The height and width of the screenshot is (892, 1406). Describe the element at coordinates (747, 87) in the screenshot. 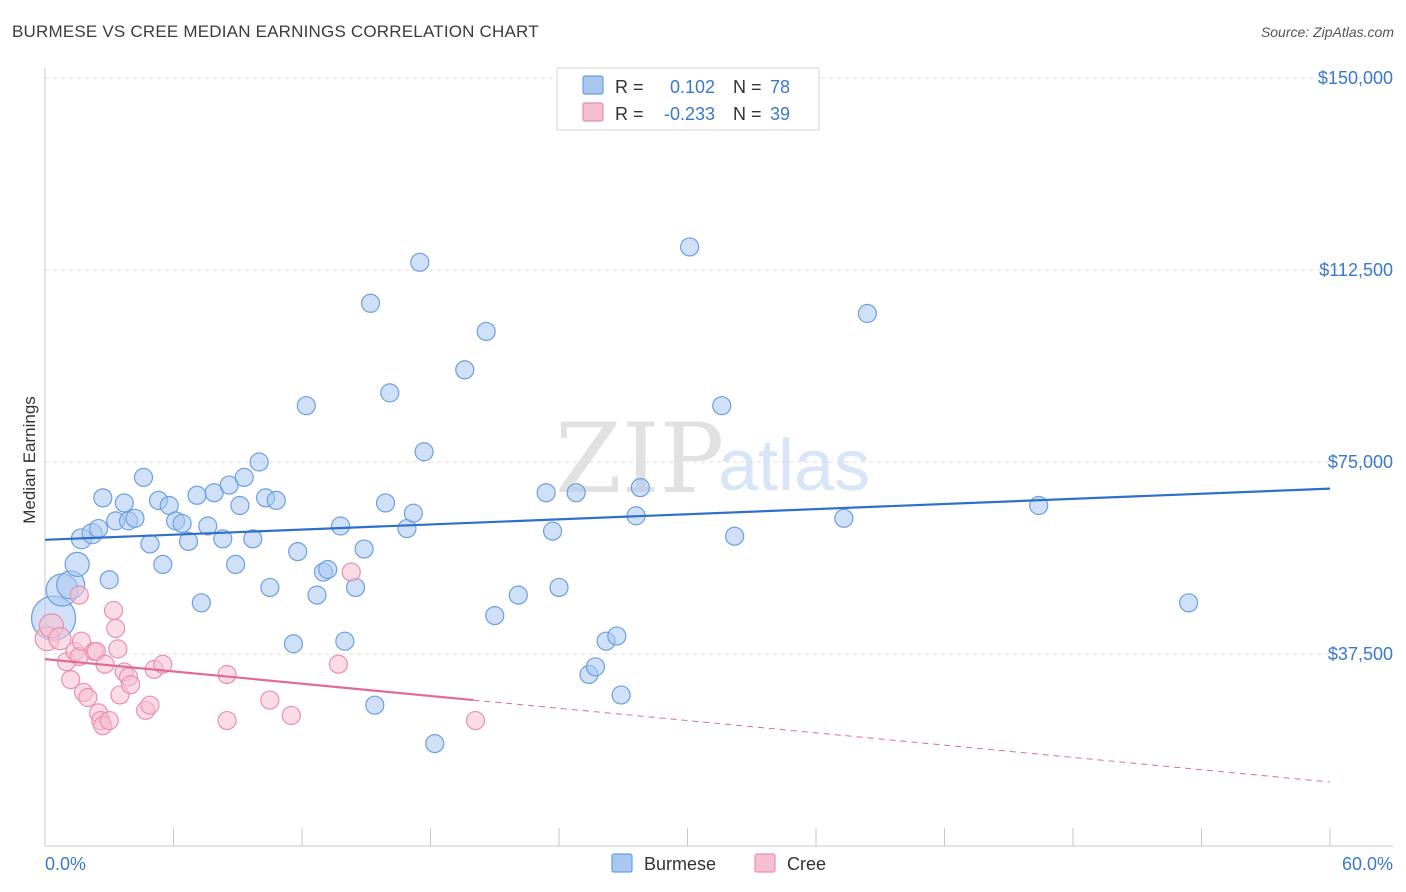

I see `legend-n-label-burmese: N =` at that location.